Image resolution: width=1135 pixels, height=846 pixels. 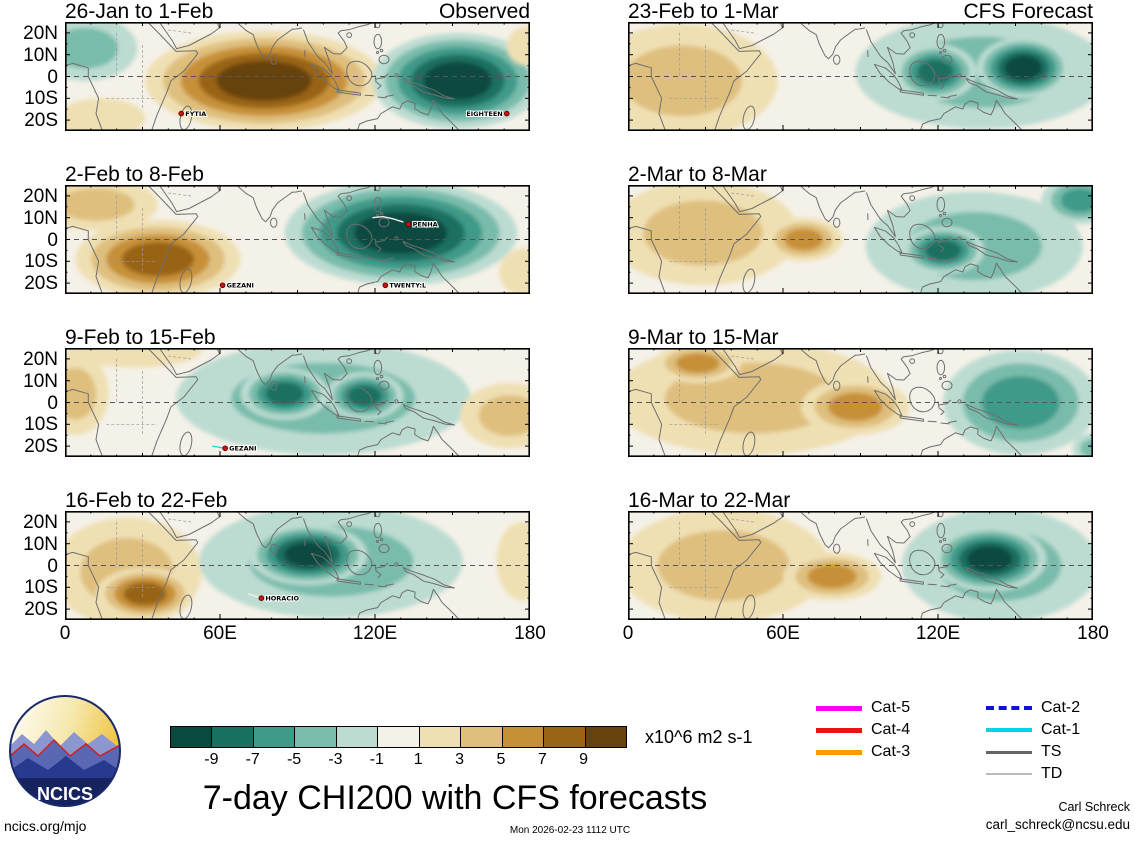 I want to click on panel-date-range: 23-Feb to 1-Mar, so click(x=703, y=11).